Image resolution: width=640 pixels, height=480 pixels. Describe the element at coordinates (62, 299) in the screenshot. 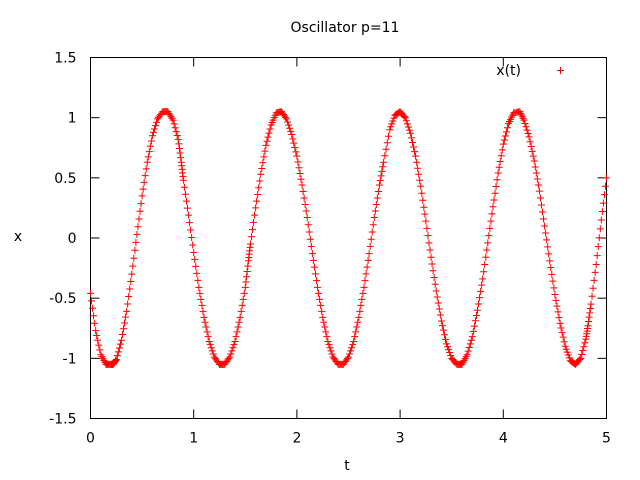

I see `y-tick-label: -0.5` at that location.